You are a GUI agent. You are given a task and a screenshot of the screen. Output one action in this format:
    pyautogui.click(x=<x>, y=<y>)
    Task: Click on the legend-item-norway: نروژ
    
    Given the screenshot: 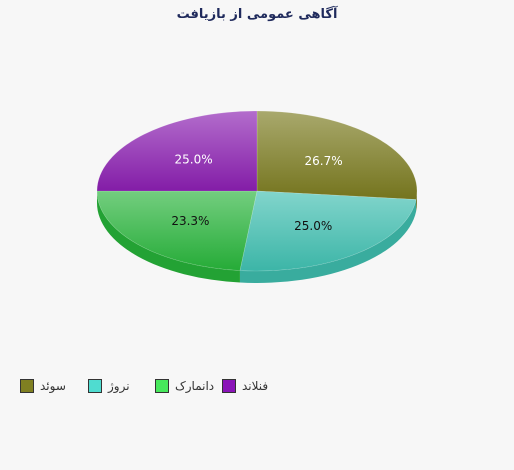 What is the action you would take?
    pyautogui.click(x=109, y=386)
    